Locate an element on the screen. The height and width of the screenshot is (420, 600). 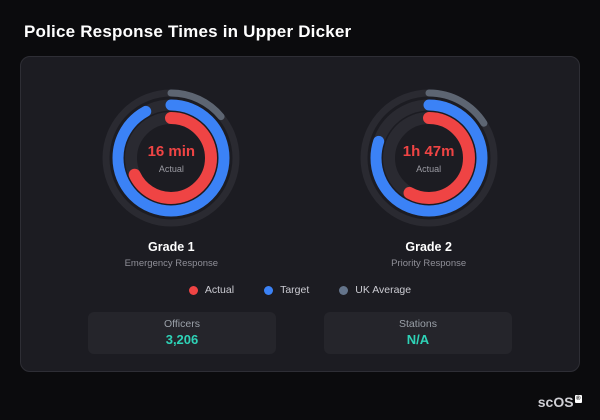
stat-value: N/A is located at coordinates (418, 339).